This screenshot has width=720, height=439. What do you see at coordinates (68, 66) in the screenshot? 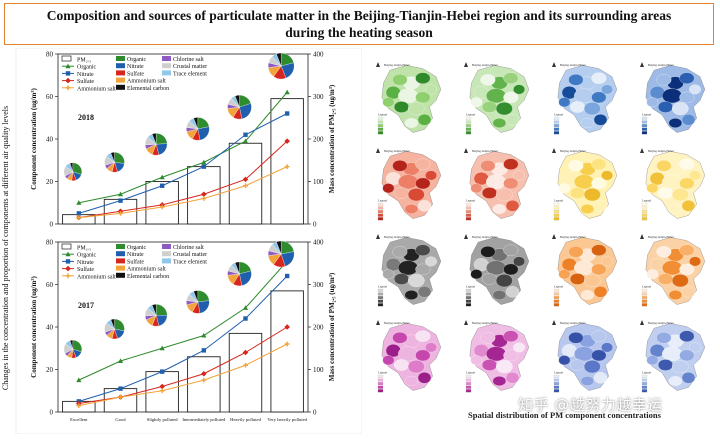
I see `legend-marker` at bounding box center [68, 66].